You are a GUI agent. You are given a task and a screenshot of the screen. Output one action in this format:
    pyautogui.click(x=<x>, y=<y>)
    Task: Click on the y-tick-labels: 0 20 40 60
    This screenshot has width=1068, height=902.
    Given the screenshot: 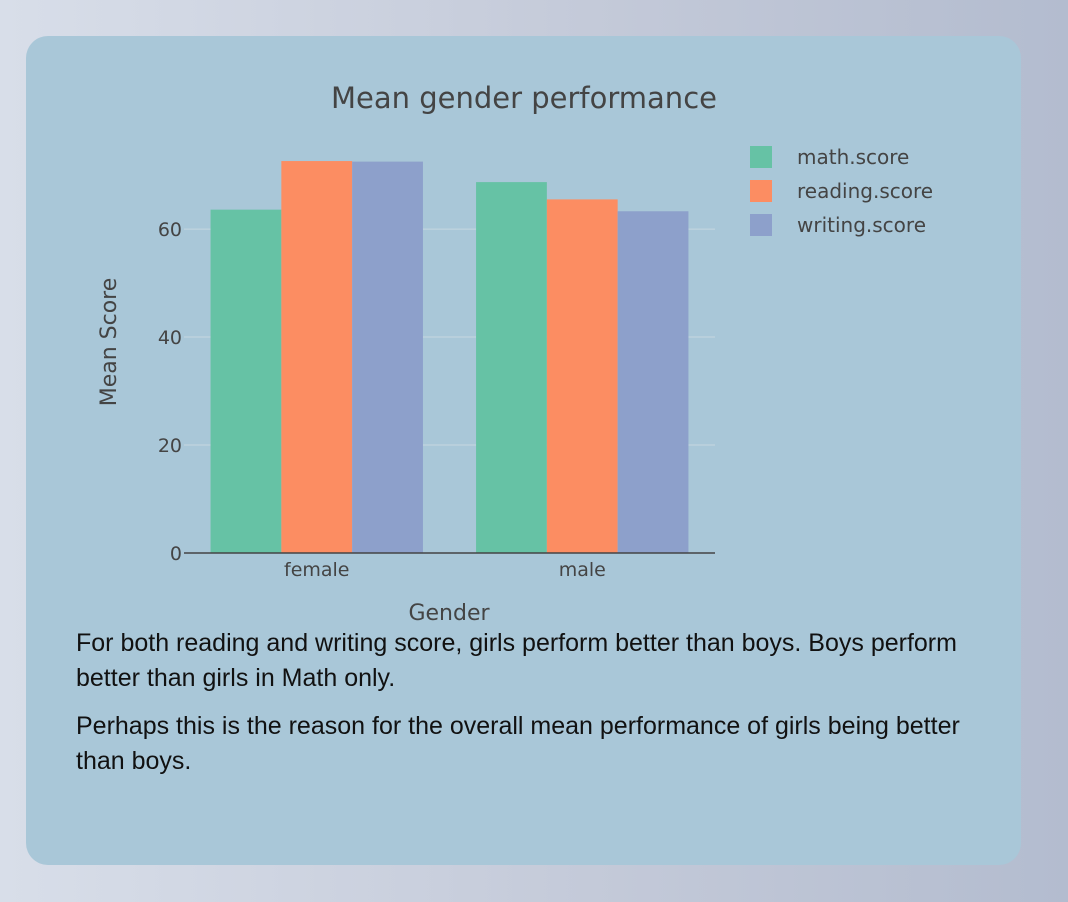 What is the action you would take?
    pyautogui.click(x=170, y=392)
    